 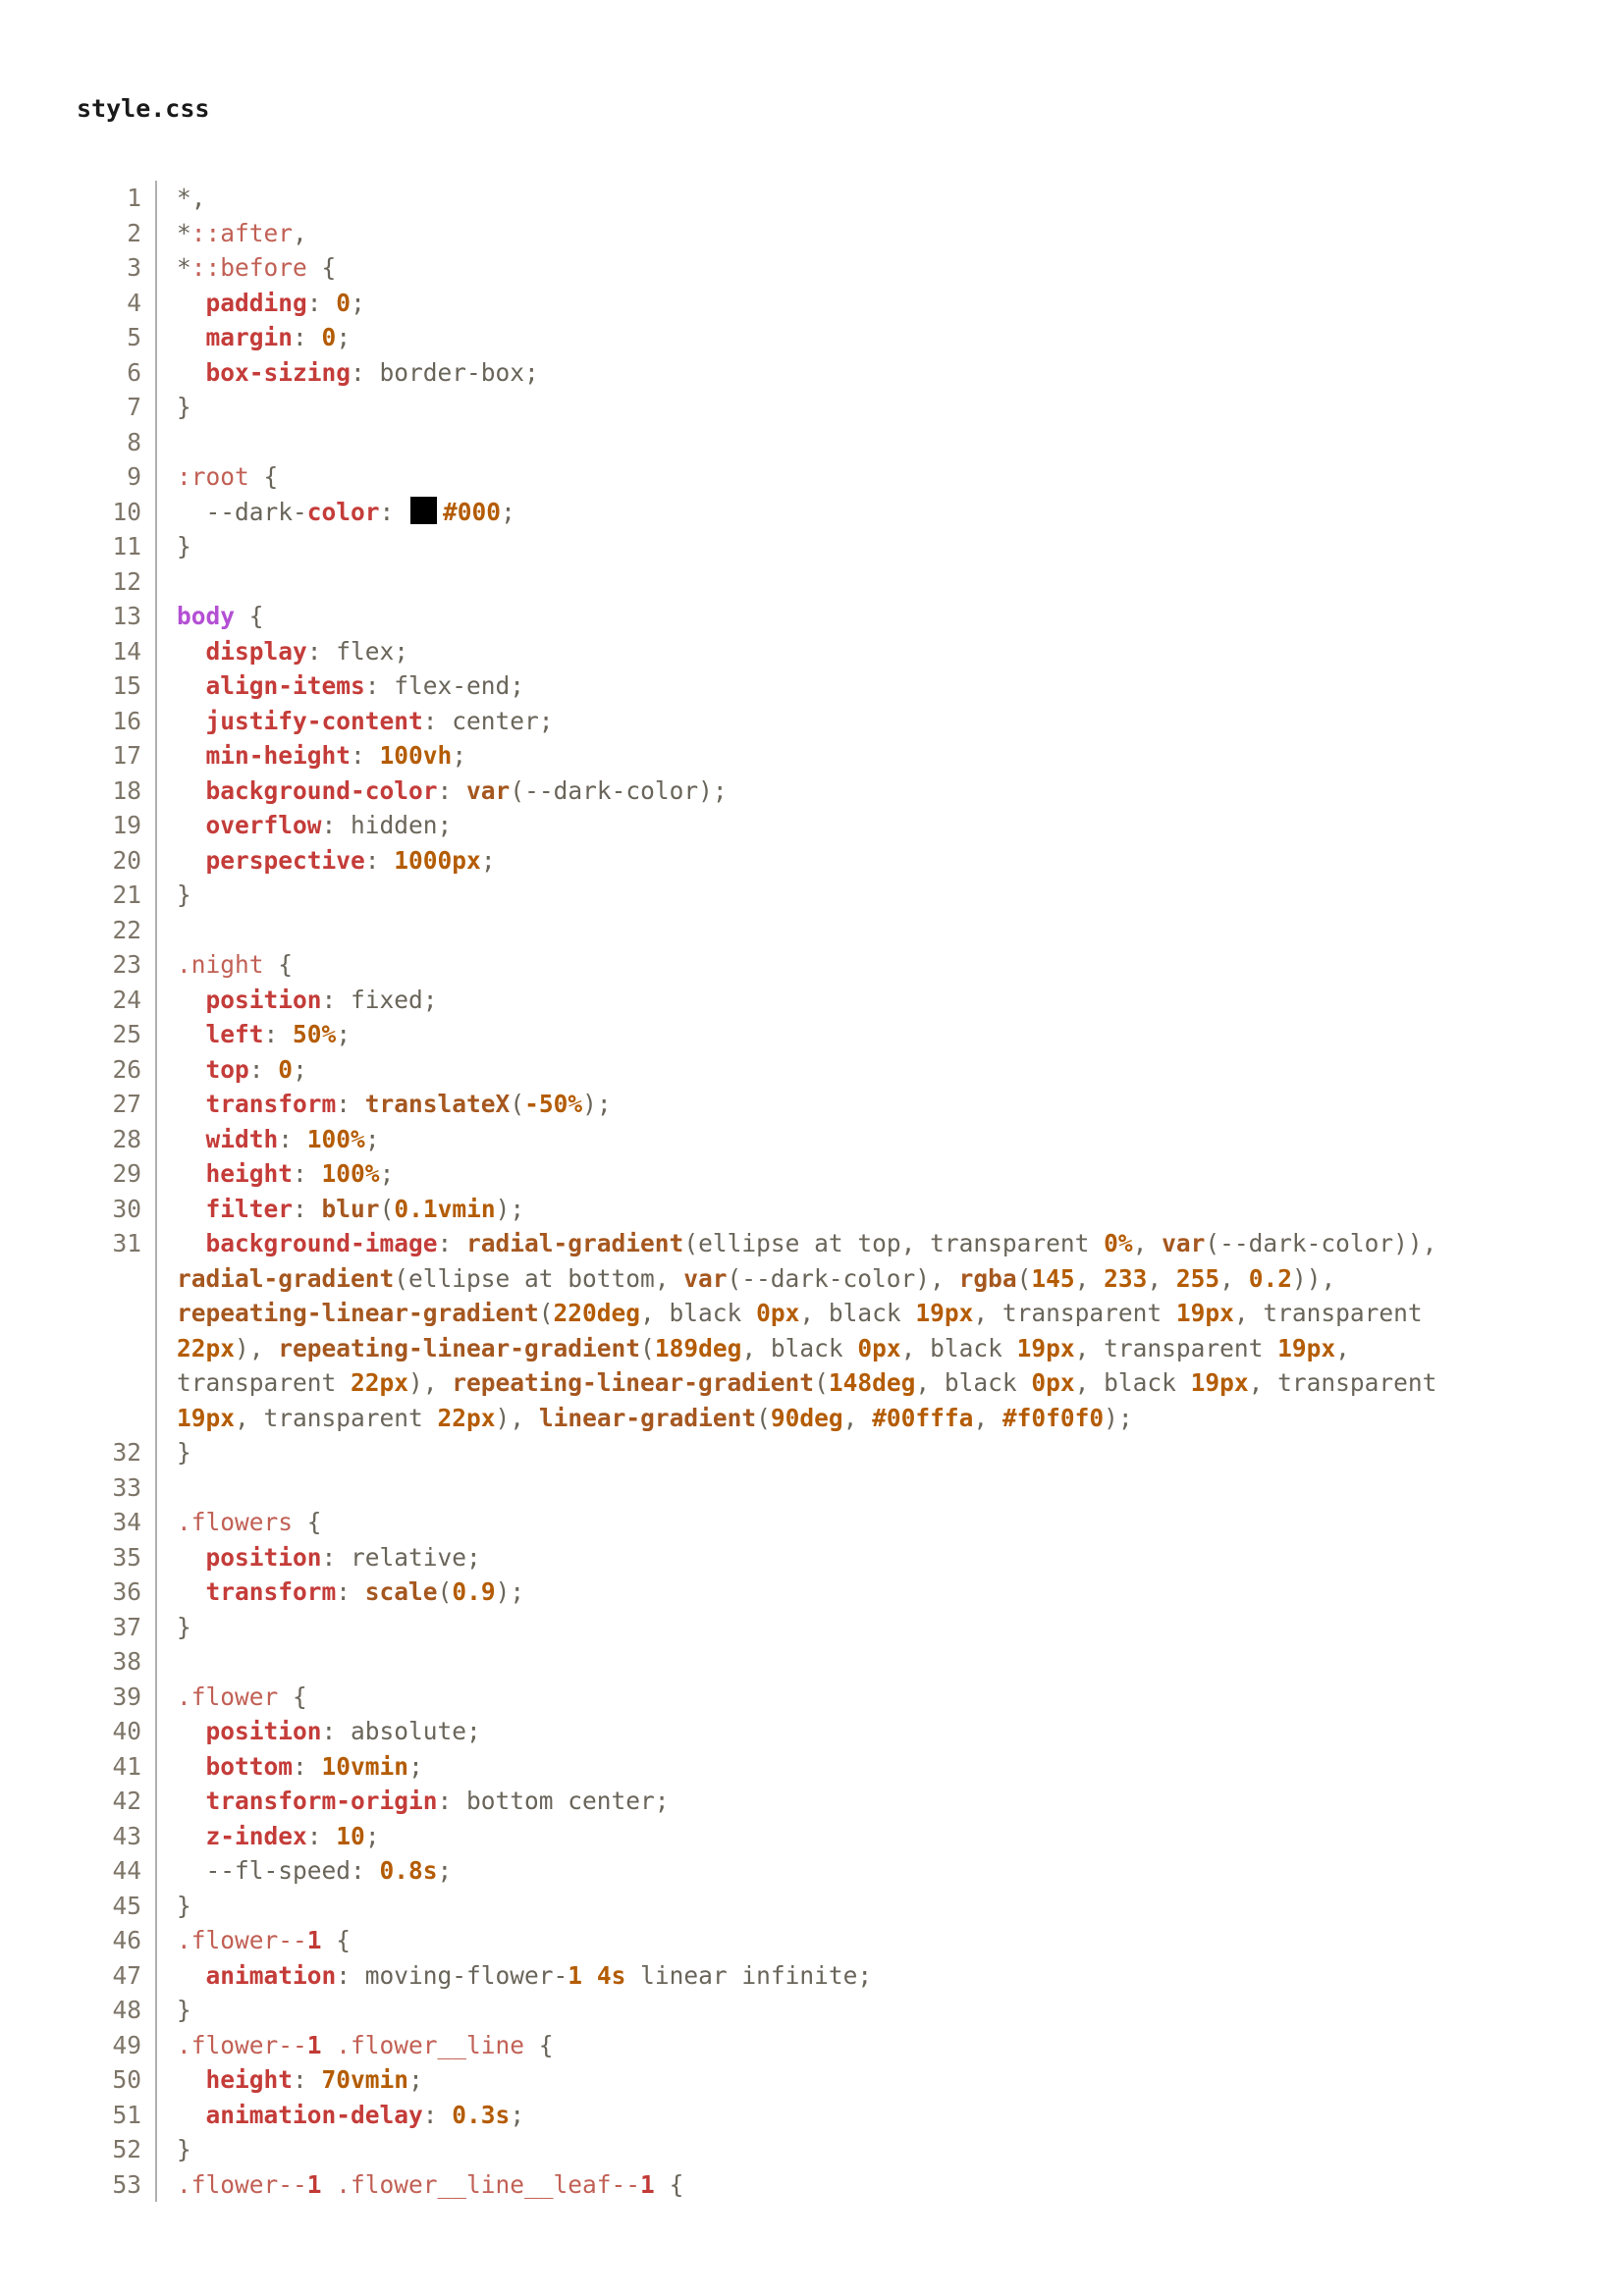 What do you see at coordinates (256, 302) in the screenshot?
I see `code-token: padding` at bounding box center [256, 302].